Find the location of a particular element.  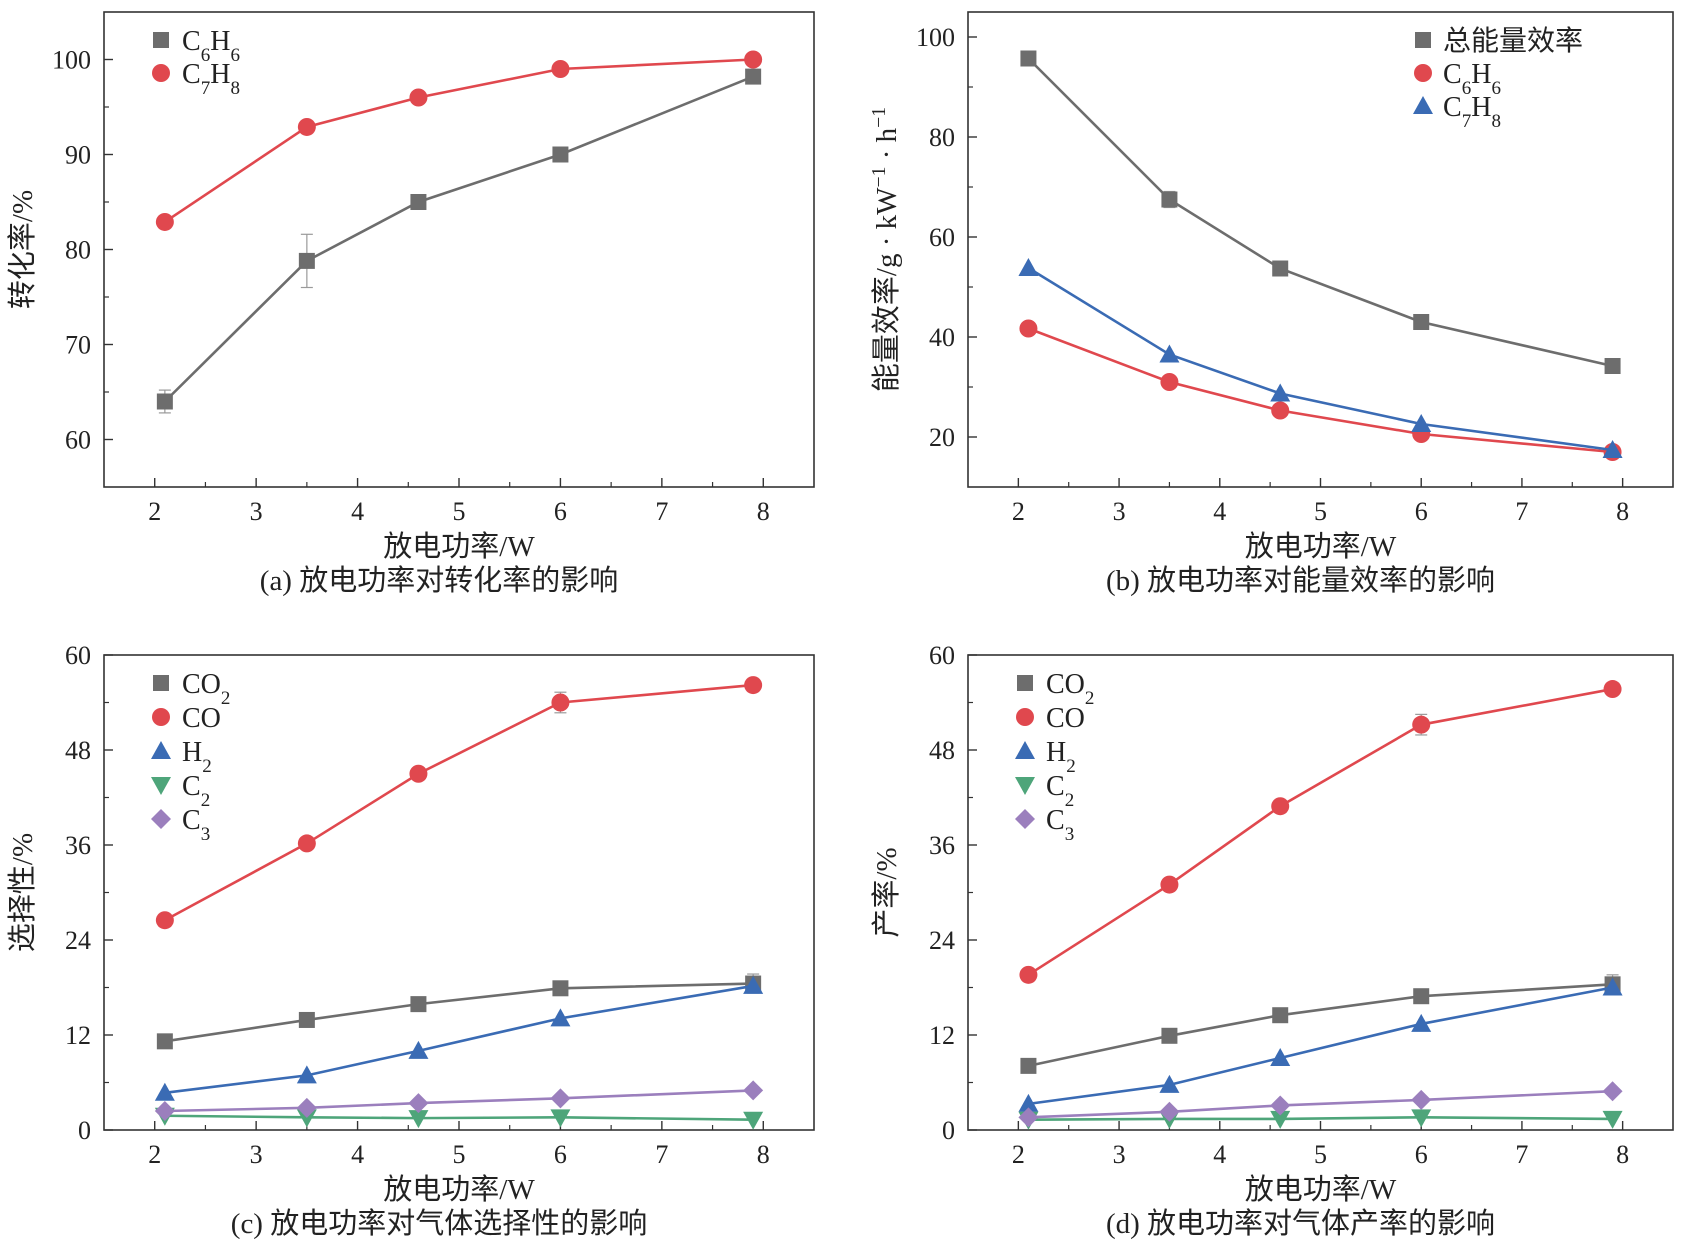

panel-caption: (b) 放电功率对能量效率的影响 is located at coordinates (1300, 580).